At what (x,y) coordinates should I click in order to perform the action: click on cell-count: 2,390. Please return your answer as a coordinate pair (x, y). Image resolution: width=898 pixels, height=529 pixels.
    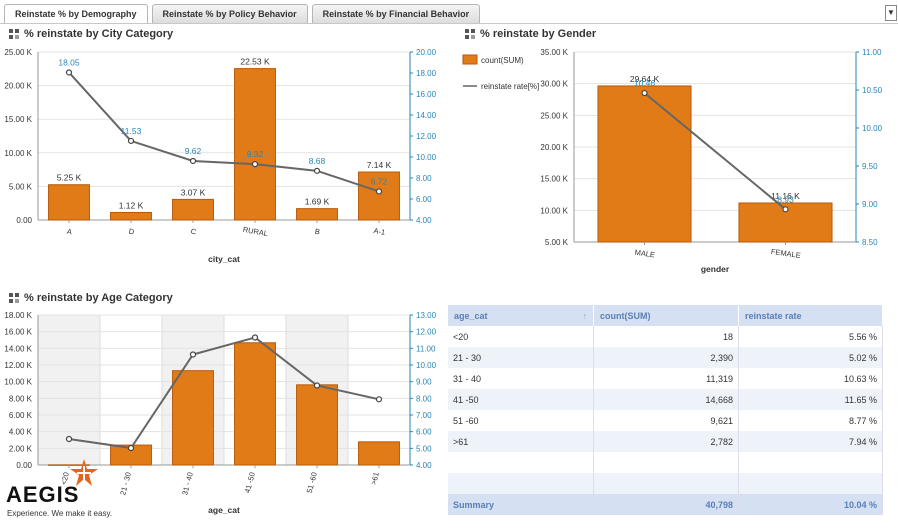
    Looking at the image, I should click on (666, 357).